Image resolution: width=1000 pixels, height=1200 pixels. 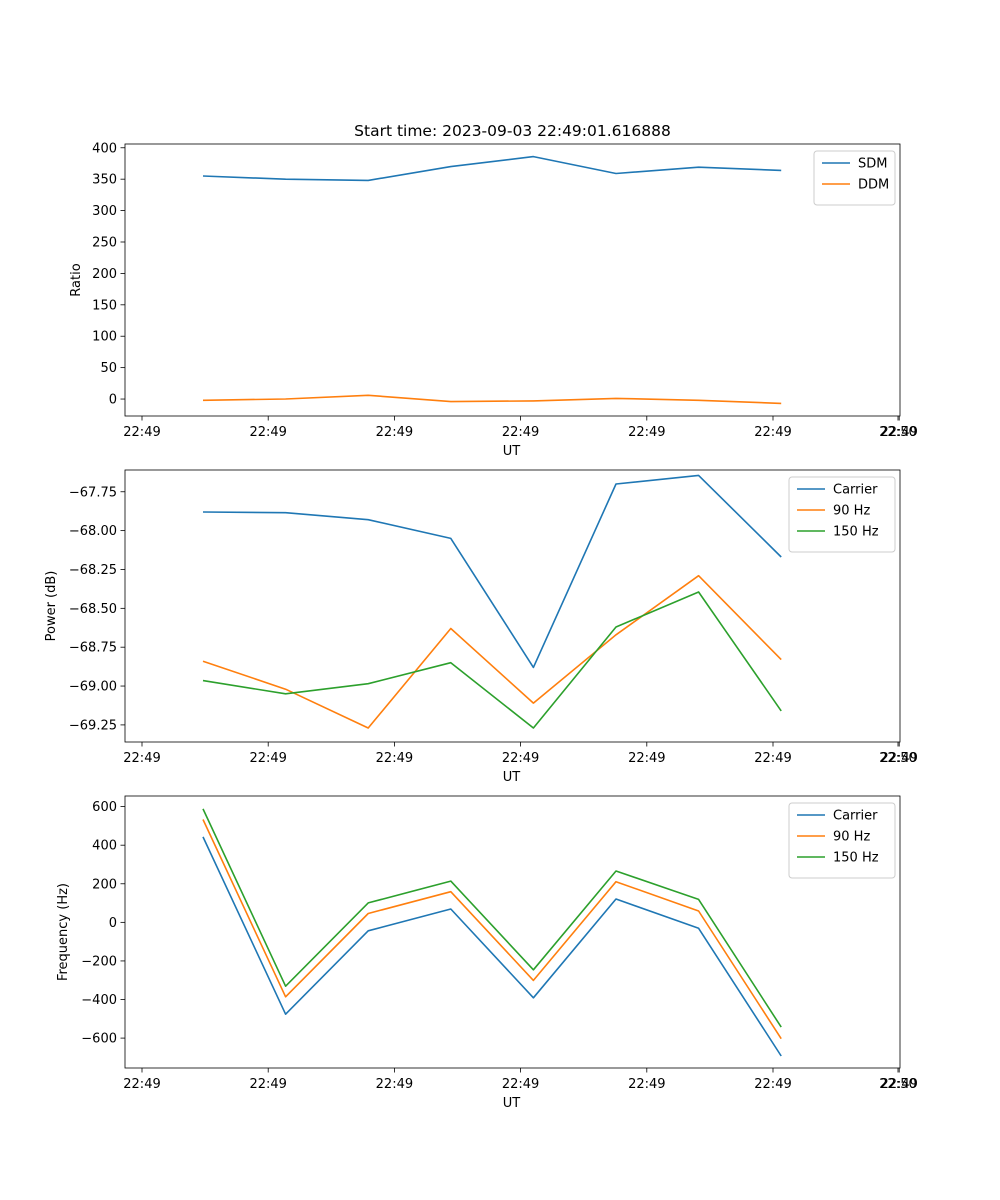 What do you see at coordinates (512, 131) in the screenshot?
I see `figure-title: Start time: 2023-09-03 22:49:01.616888` at bounding box center [512, 131].